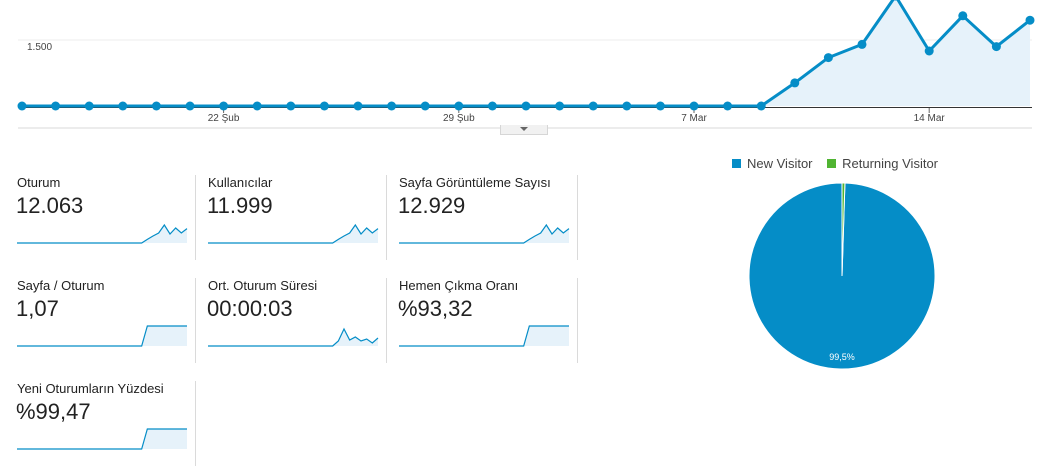 The width and height of the screenshot is (1052, 466). Describe the element at coordinates (694, 118) in the screenshot. I see `x-tick-label: 7 Mar` at that location.